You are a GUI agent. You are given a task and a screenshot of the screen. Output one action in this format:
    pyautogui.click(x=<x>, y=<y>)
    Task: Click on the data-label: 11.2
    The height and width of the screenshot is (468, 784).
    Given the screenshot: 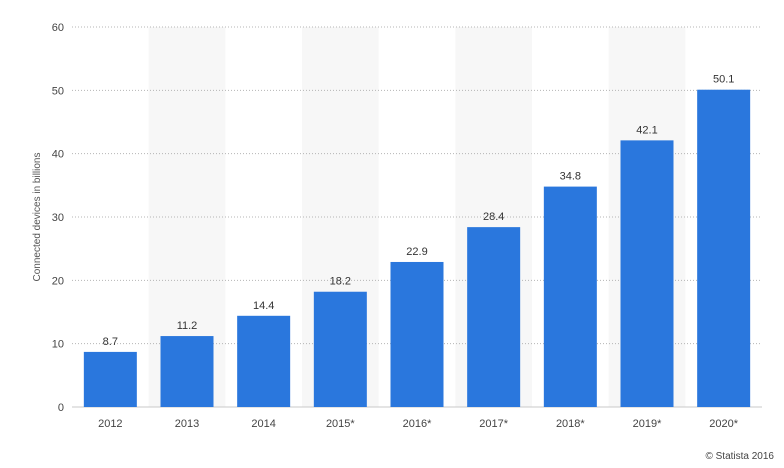 What is the action you would take?
    pyautogui.click(x=187, y=326)
    